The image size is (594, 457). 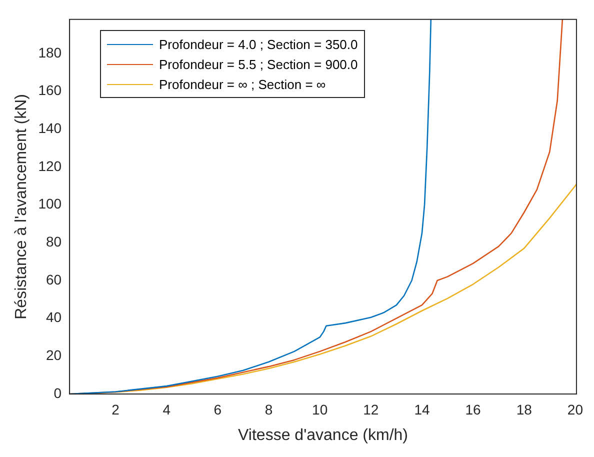 What do you see at coordinates (50, 204) in the screenshot?
I see `y-tick-label: 100` at bounding box center [50, 204].